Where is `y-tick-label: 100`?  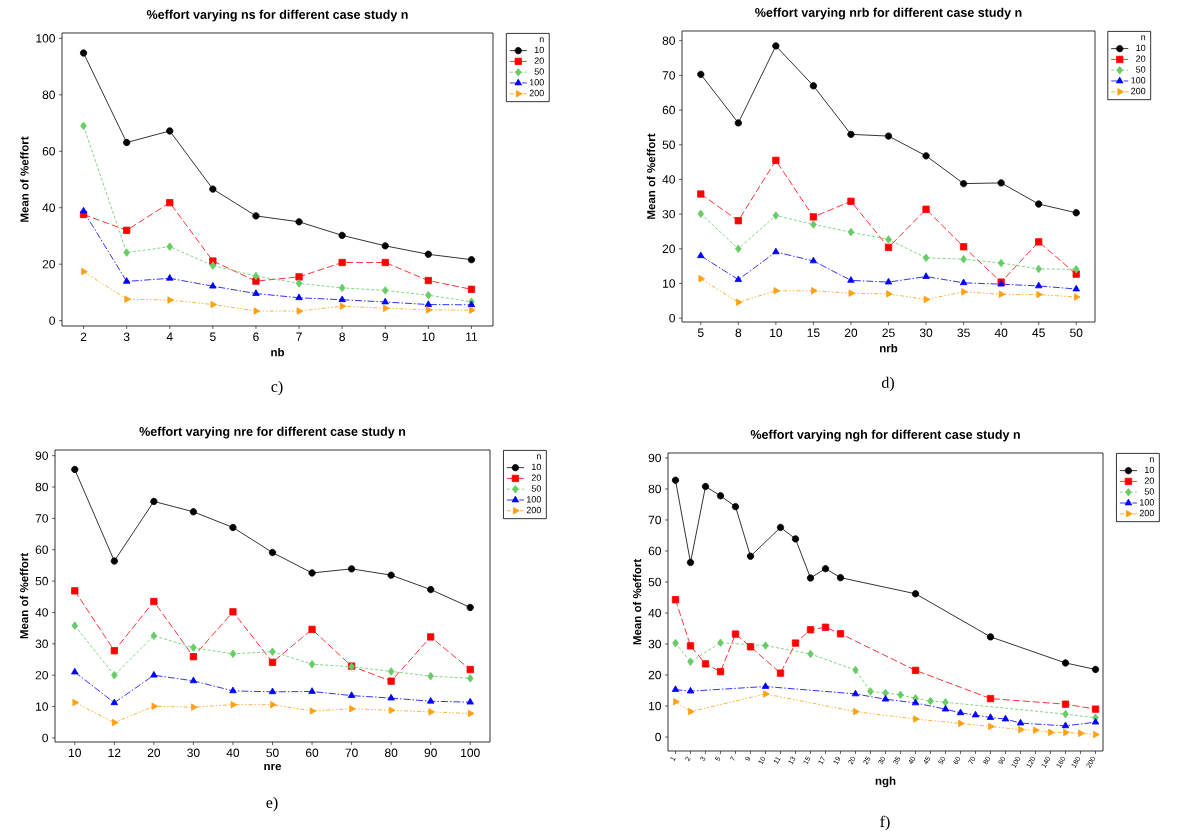 y-tick-label: 100 is located at coordinates (45, 38).